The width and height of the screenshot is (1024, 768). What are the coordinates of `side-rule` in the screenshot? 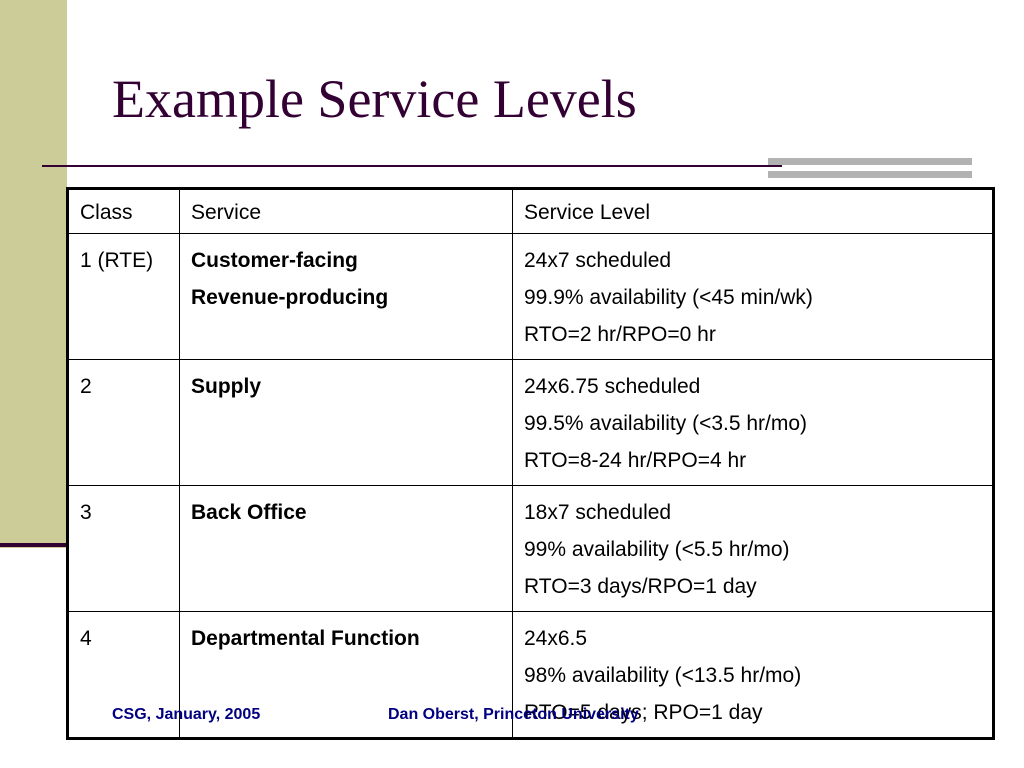 It's located at (33, 545).